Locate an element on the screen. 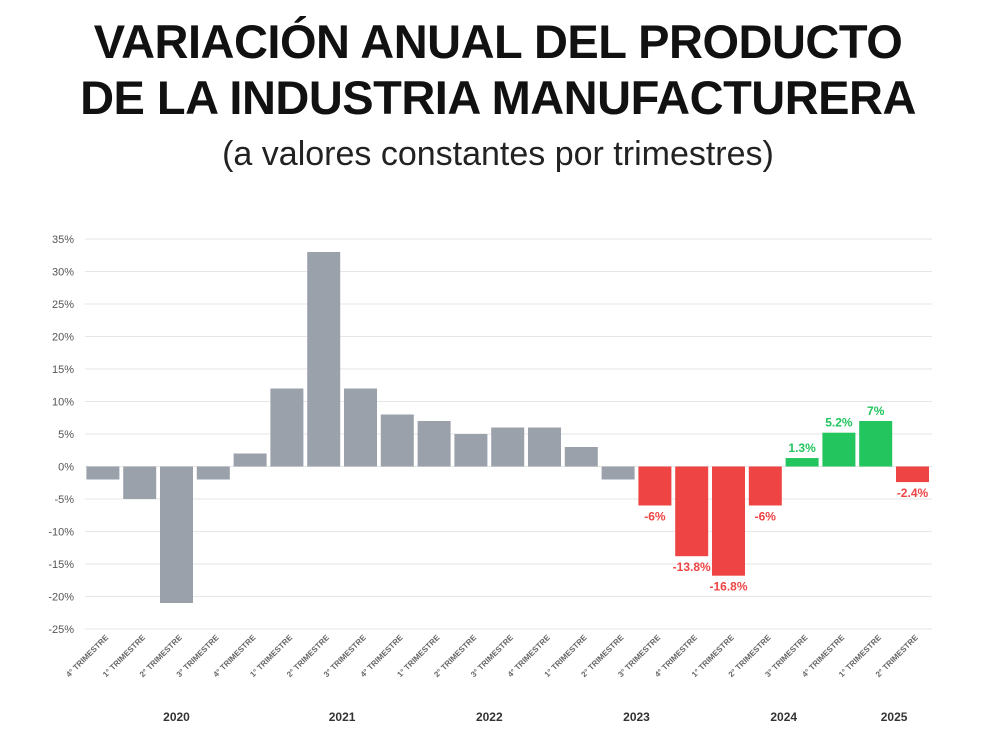 The width and height of the screenshot is (996, 734). data-label: -13.8% is located at coordinates (692, 567).